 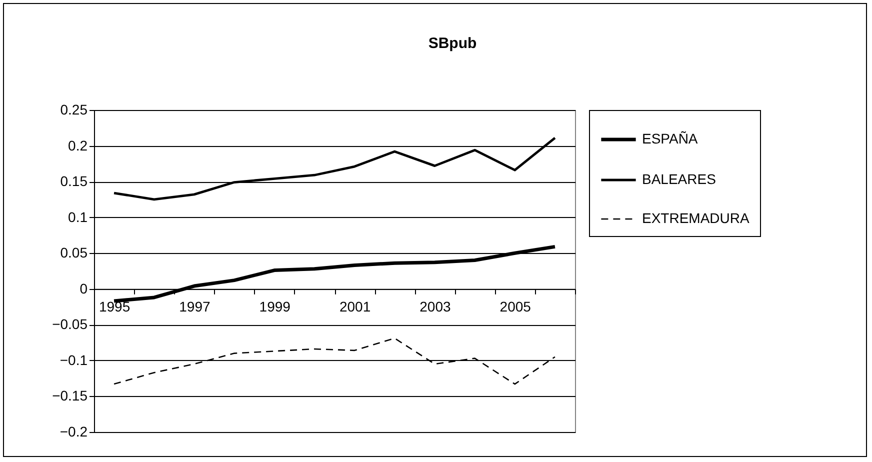 I want to click on y-tick-label: 0.05, so click(x=74, y=252).